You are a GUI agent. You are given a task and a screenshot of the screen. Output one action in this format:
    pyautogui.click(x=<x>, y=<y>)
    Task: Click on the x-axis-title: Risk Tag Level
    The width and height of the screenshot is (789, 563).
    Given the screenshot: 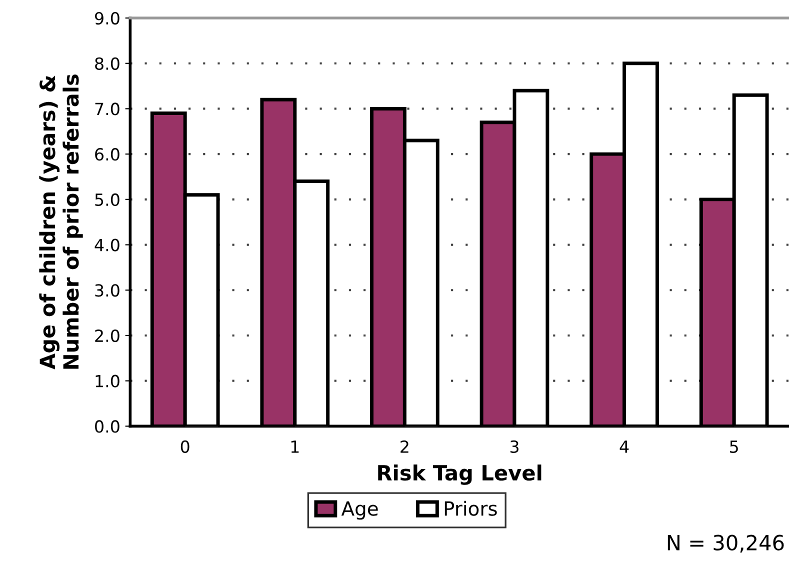 What is the action you would take?
    pyautogui.click(x=460, y=474)
    